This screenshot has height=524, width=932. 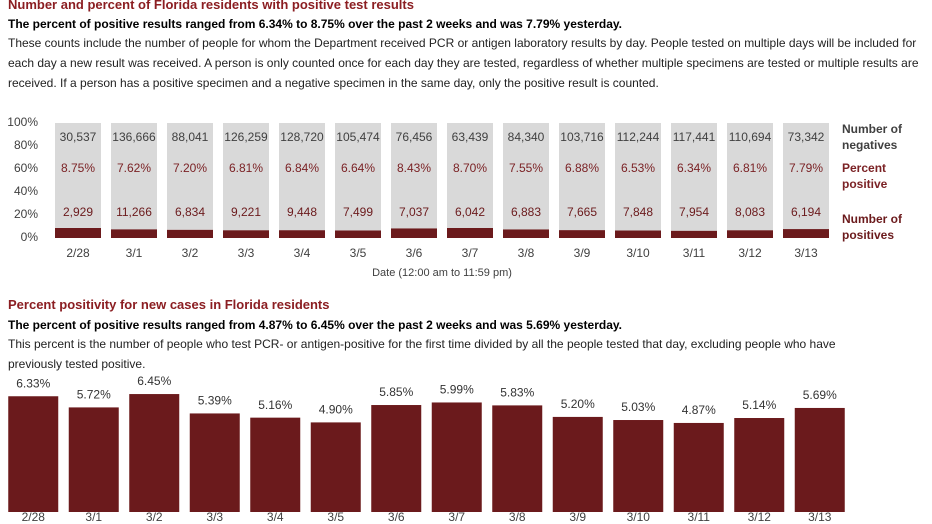 What do you see at coordinates (33, 383) in the screenshot?
I see `data-label: 6.33%` at bounding box center [33, 383].